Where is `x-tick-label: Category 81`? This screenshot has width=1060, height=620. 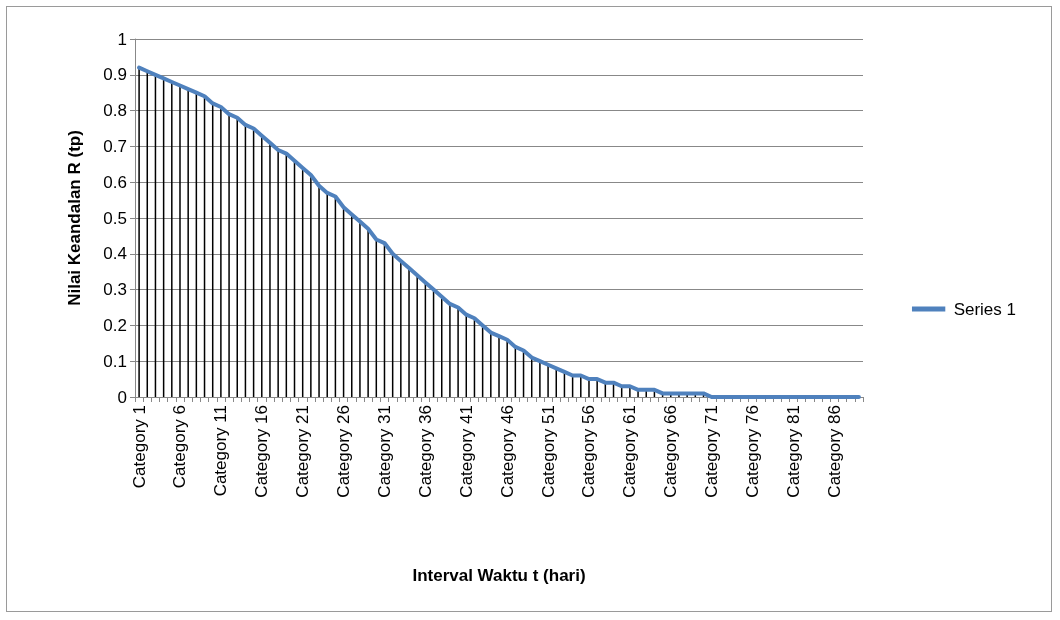
x-tick-label: Category 81 is located at coordinates (793, 451).